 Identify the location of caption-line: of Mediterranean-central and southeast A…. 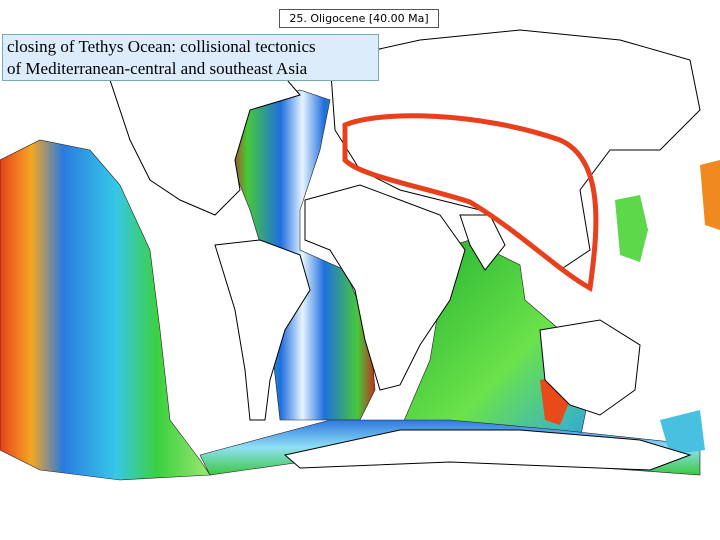
(157, 68).